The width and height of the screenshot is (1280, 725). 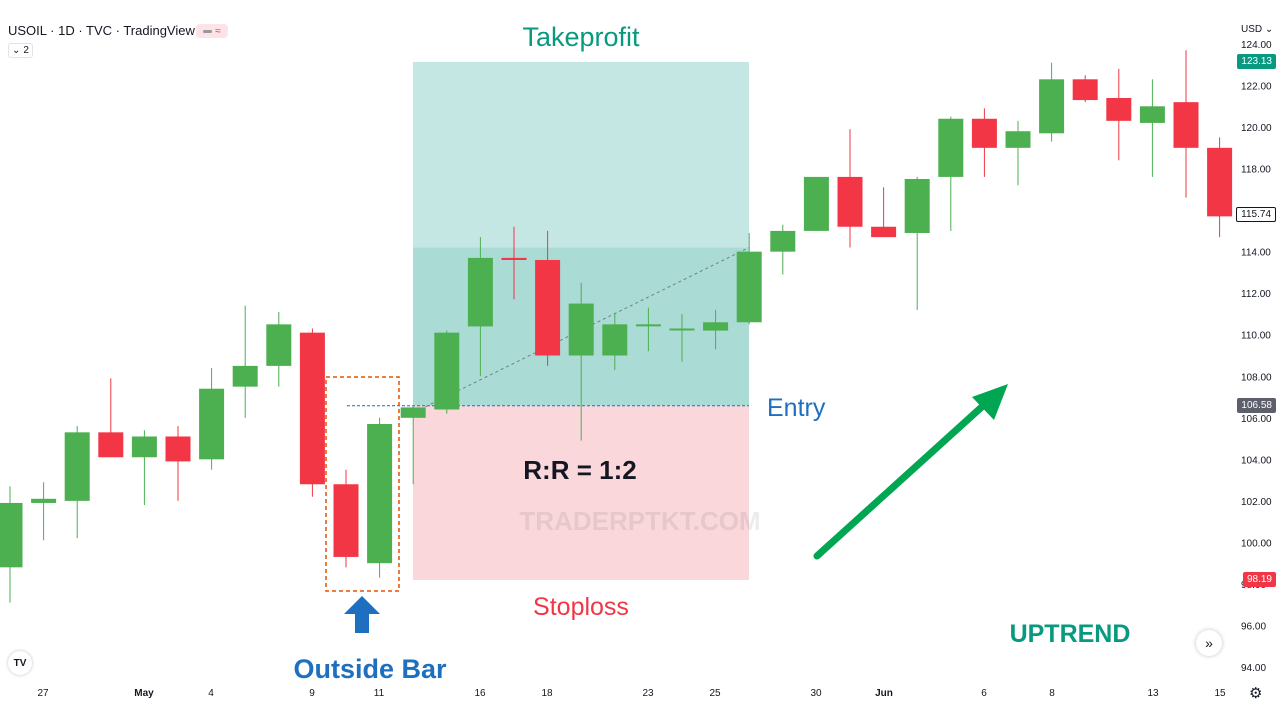 I want to click on price-tag-last: 123.13, so click(x=1256, y=61).